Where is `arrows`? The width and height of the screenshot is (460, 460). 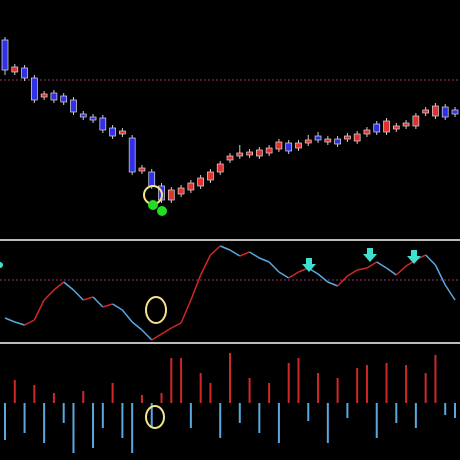
arrows is located at coordinates (210, 260).